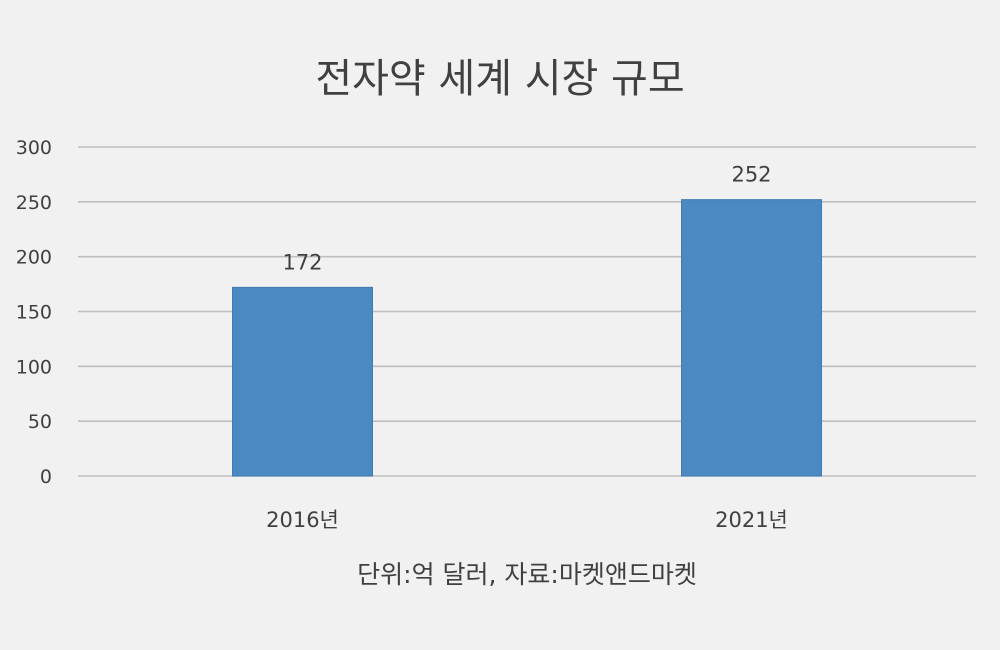 The height and width of the screenshot is (650, 1000). I want to click on y-tick-label: 200, so click(34, 258).